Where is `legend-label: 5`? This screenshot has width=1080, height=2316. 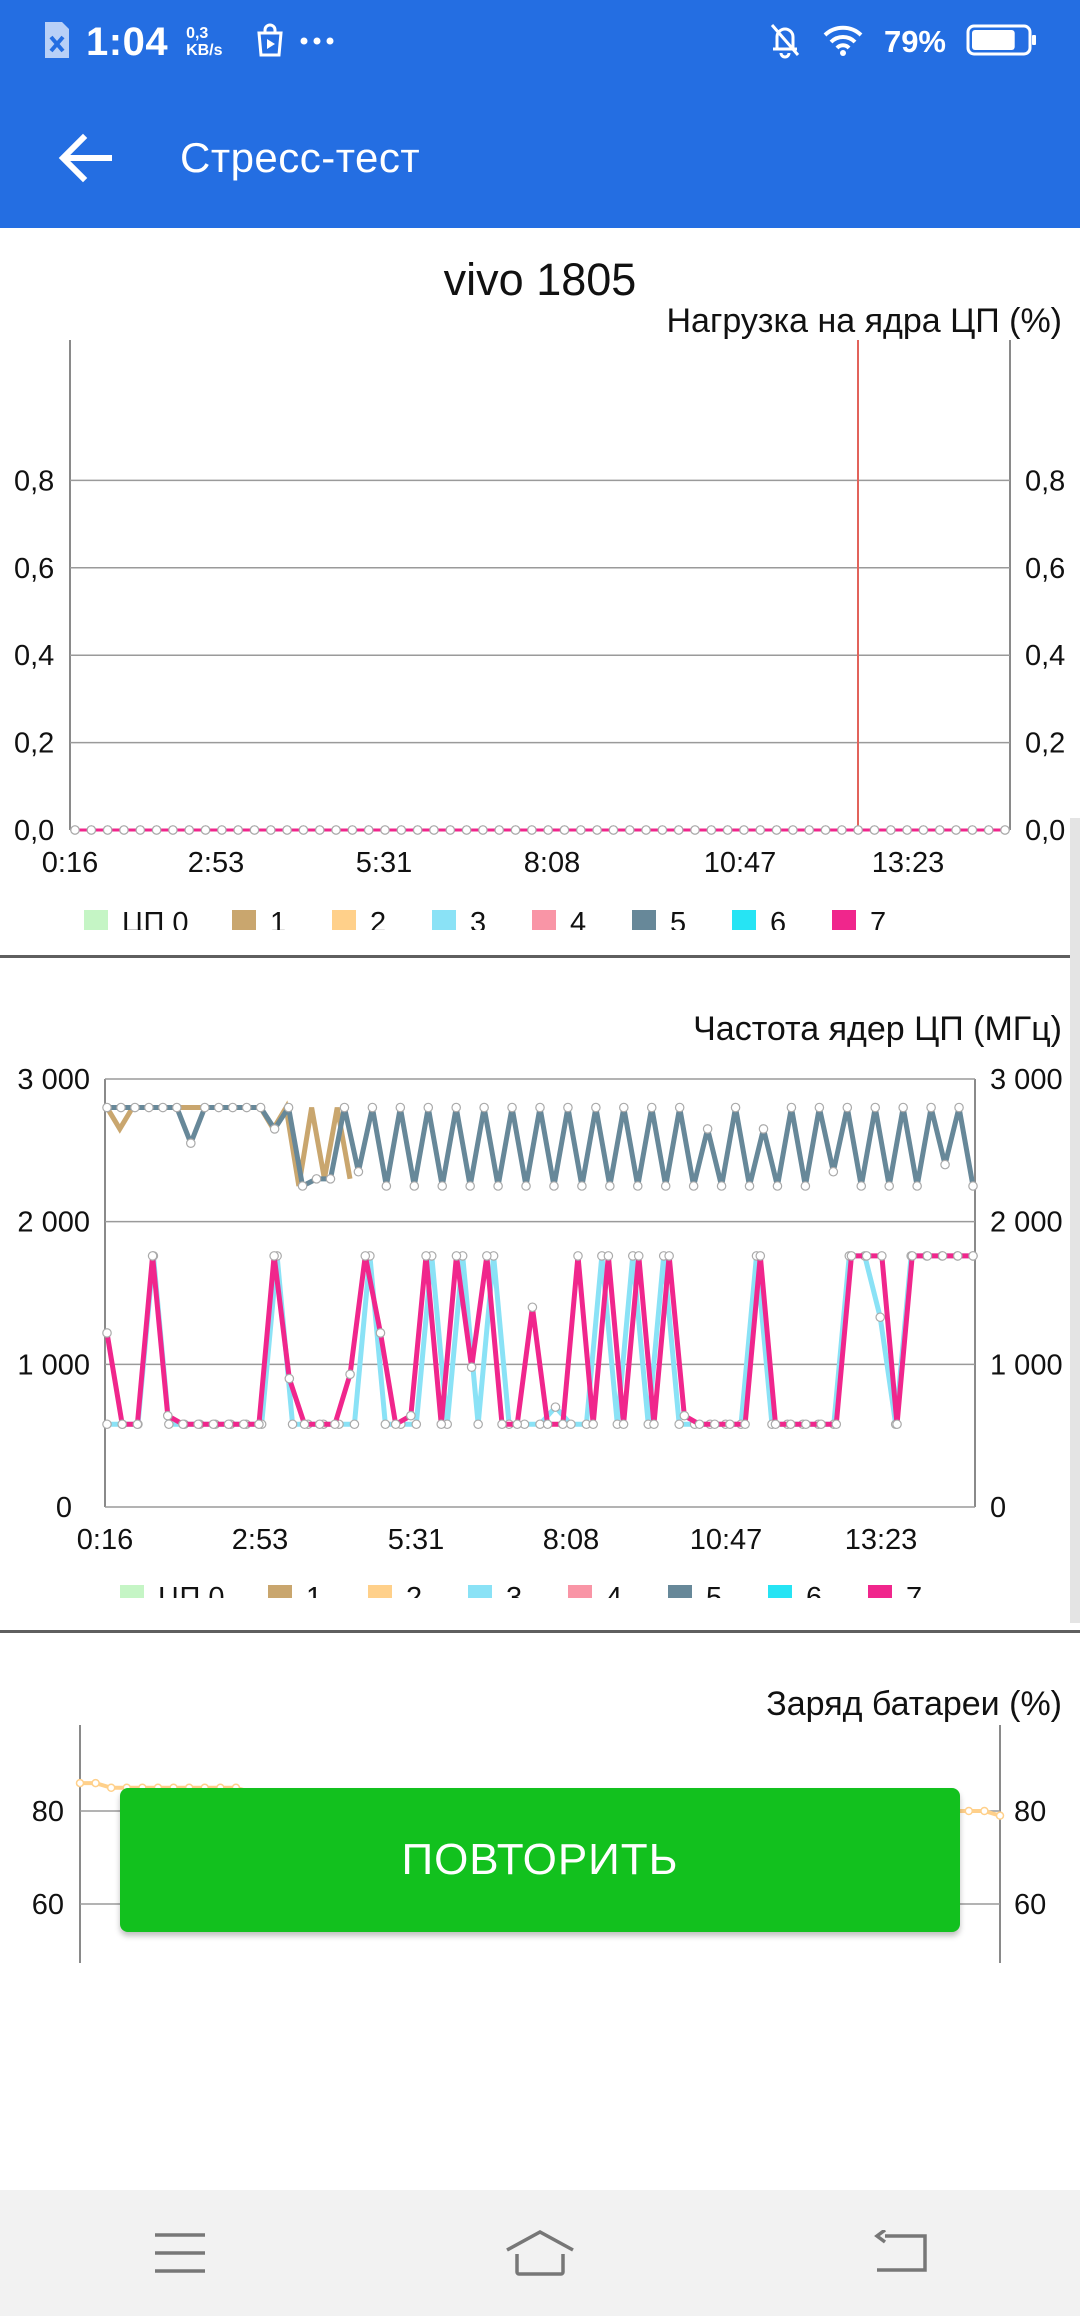 legend-label: 5 is located at coordinates (678, 918).